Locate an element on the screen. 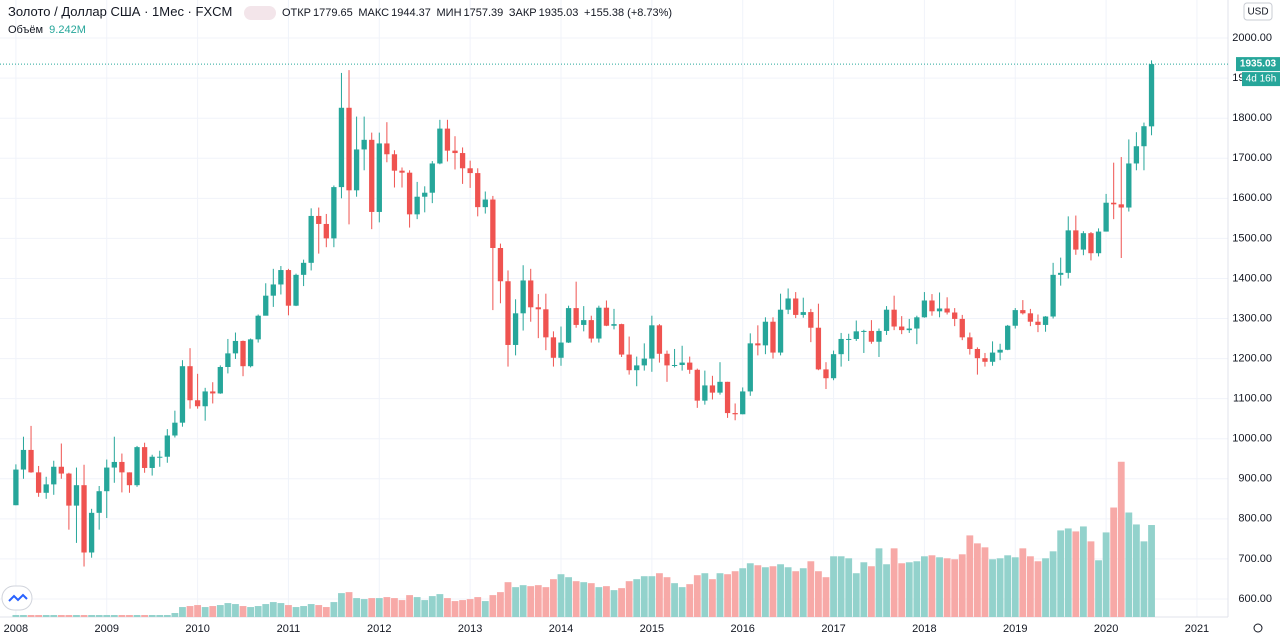  currency-box is located at coordinates (1258, 11).